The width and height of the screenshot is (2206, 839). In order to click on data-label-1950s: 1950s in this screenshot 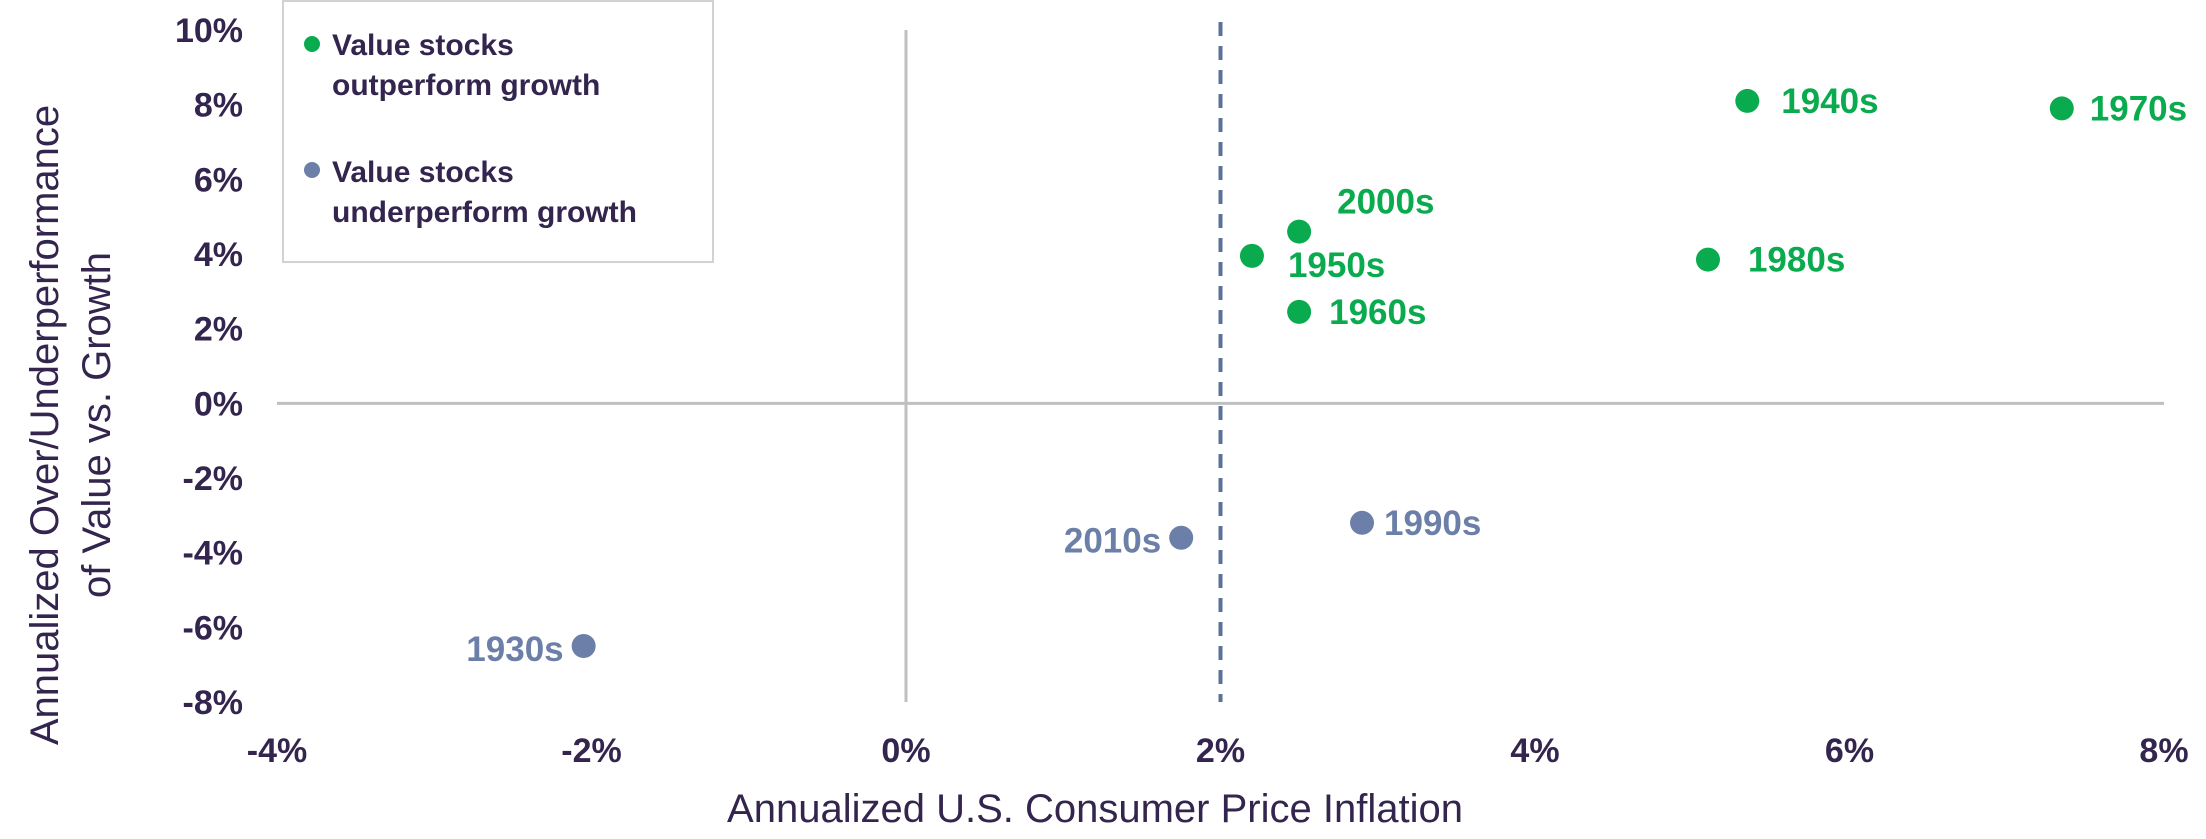, I will do `click(1336, 265)`.